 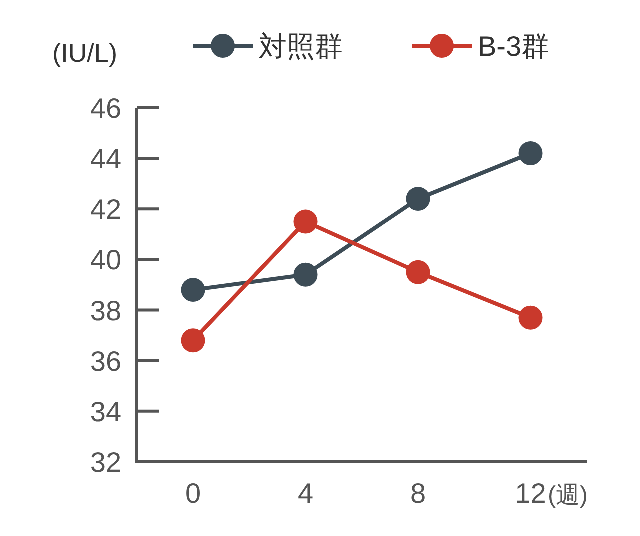 What do you see at coordinates (418, 493) in the screenshot?
I see `x-tick-label: 8` at bounding box center [418, 493].